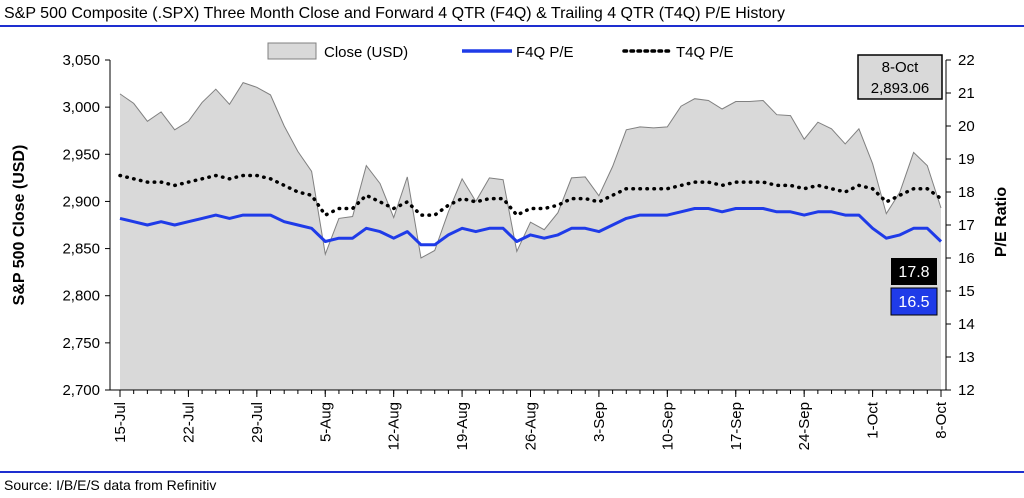  What do you see at coordinates (545, 52) in the screenshot?
I see `legend-f4q-label: F4Q P/E` at bounding box center [545, 52].